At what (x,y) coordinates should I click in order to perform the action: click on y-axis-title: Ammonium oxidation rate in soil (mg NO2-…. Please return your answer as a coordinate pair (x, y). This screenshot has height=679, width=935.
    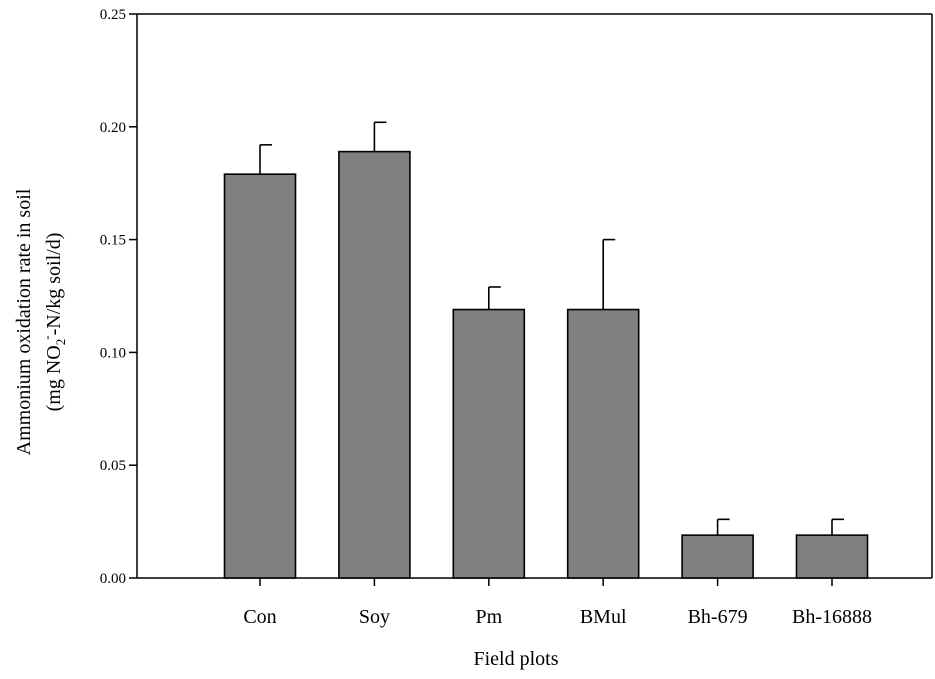
    Looking at the image, I should click on (40, 321).